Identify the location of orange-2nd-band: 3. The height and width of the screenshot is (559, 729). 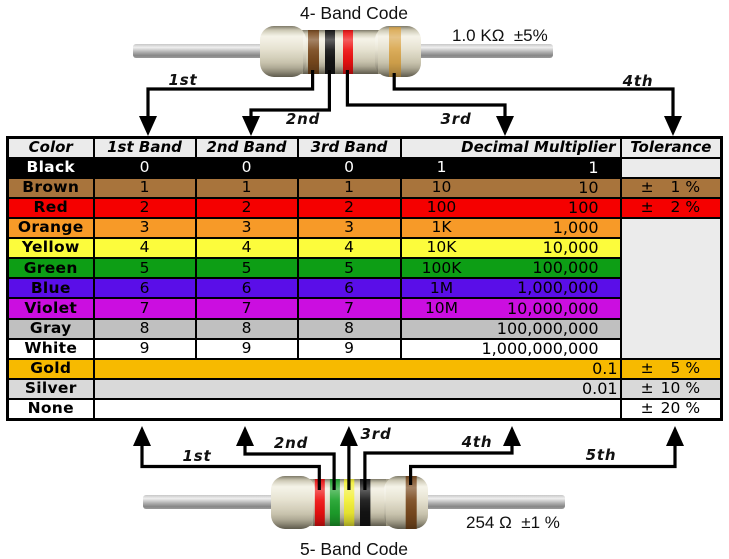
(246, 228).